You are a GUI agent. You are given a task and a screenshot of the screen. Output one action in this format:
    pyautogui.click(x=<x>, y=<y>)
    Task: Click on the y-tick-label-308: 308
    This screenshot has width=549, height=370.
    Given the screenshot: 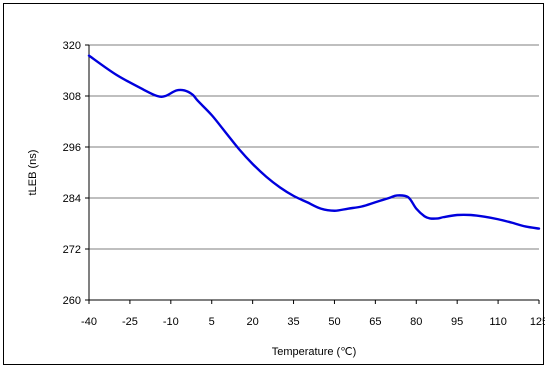 What is the action you would take?
    pyautogui.click(x=72, y=97)
    